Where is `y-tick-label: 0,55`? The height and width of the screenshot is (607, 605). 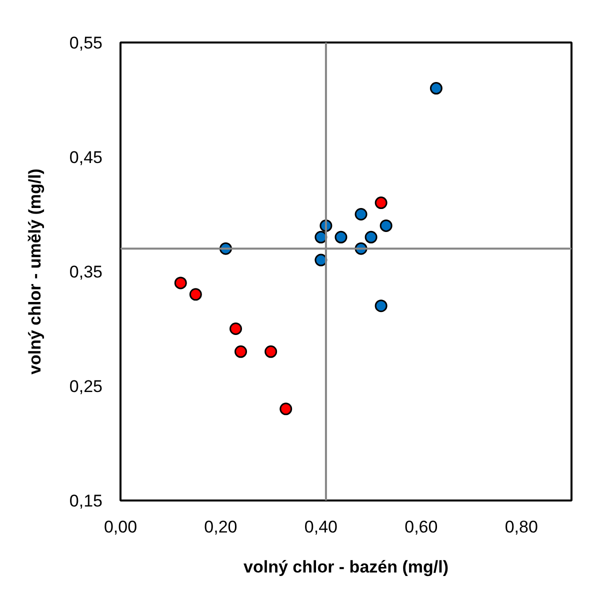
y-tick-label: 0,55 is located at coordinates (86, 43).